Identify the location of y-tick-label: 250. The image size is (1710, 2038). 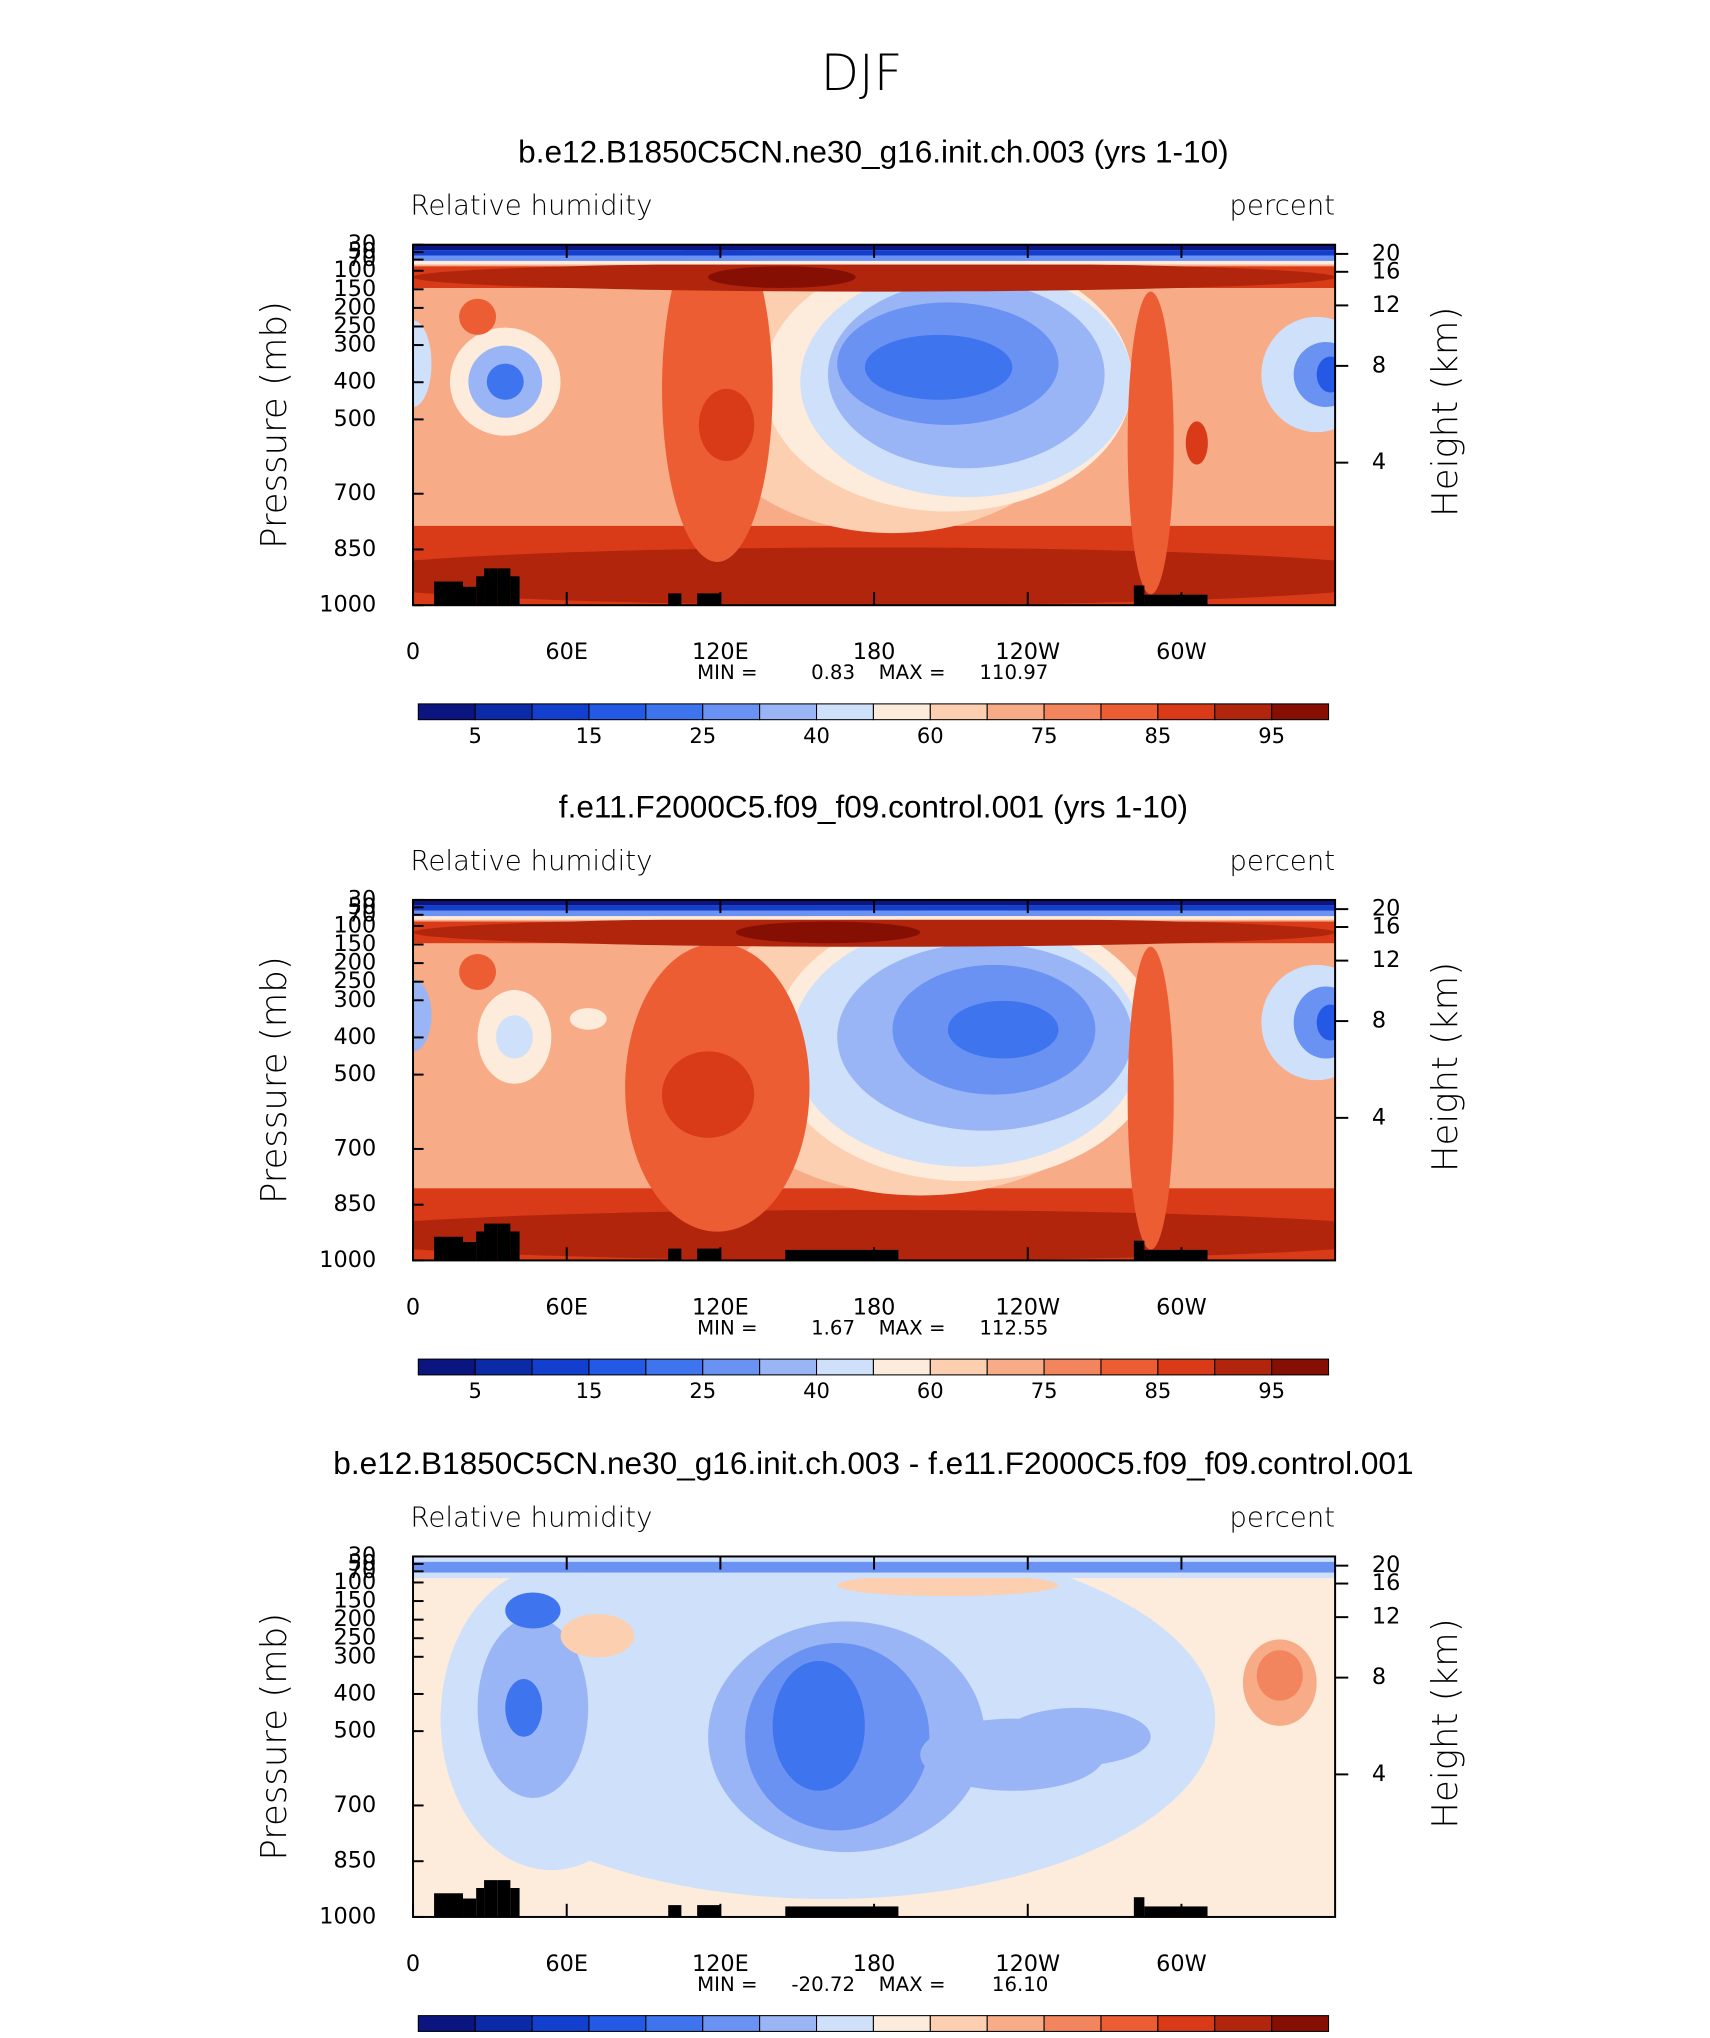
(355, 981).